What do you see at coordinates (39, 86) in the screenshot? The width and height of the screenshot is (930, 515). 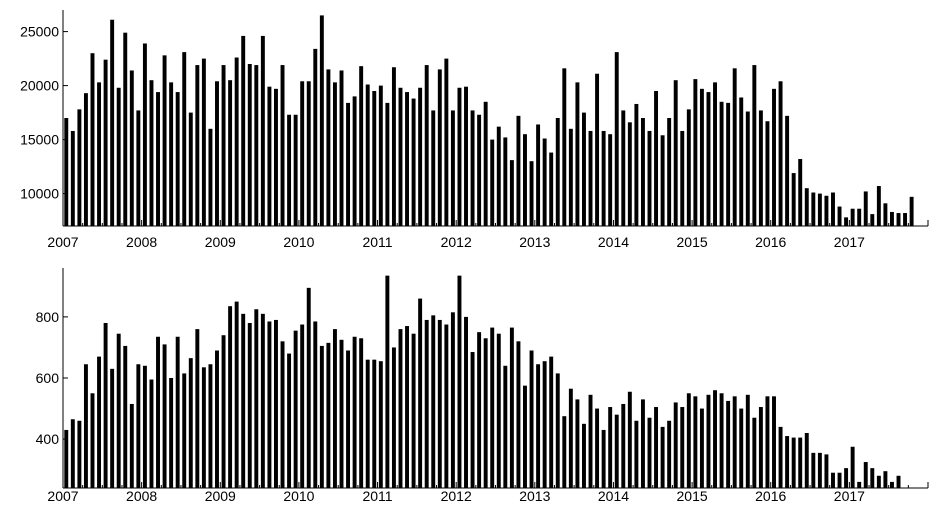 I see `y-tick-label: 20000` at bounding box center [39, 86].